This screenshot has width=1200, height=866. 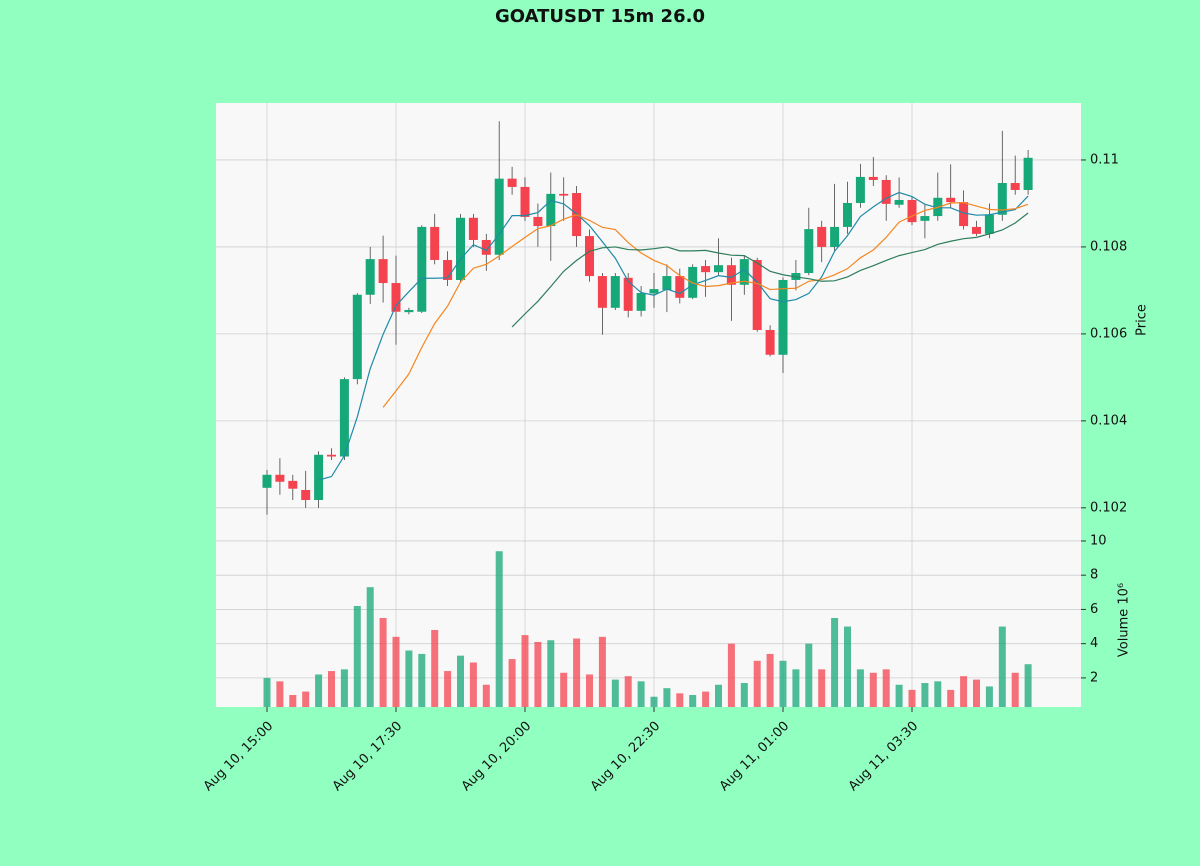 I want to click on y-tick-label: 0.102, so click(x=1108, y=507).